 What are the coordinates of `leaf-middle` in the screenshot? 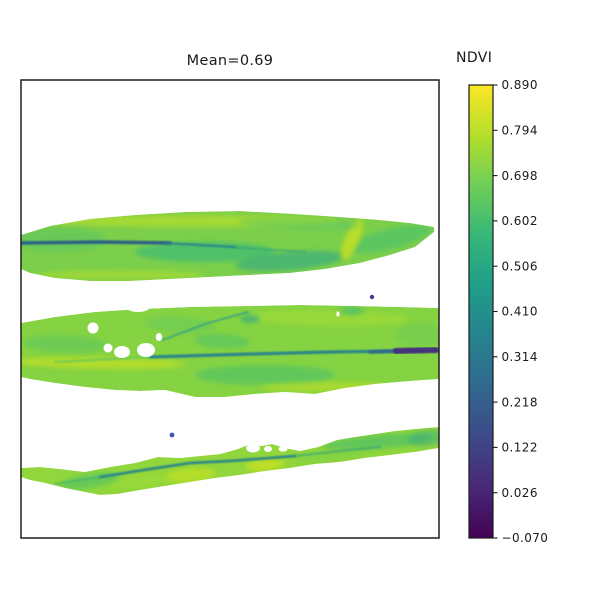 It's located at (230, 351).